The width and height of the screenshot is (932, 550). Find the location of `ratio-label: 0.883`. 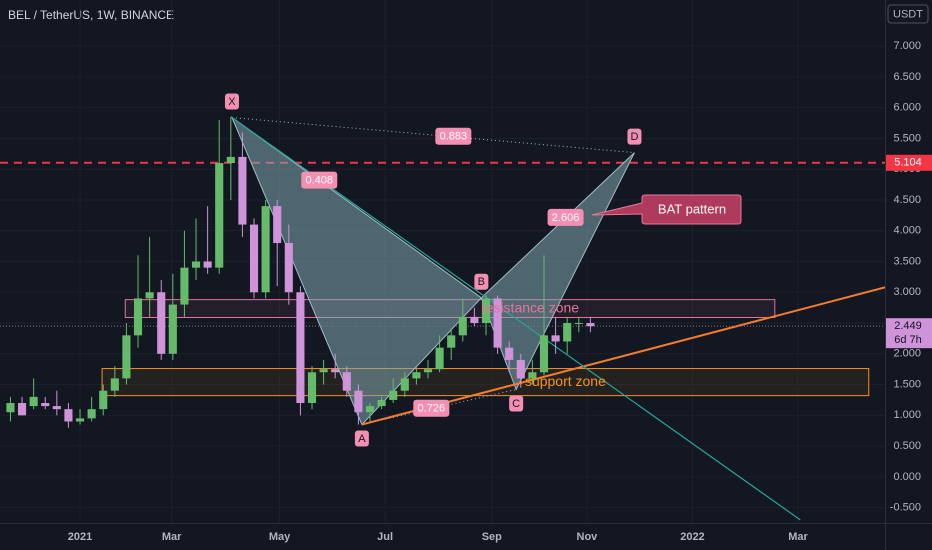

ratio-label: 0.883 is located at coordinates (454, 137).